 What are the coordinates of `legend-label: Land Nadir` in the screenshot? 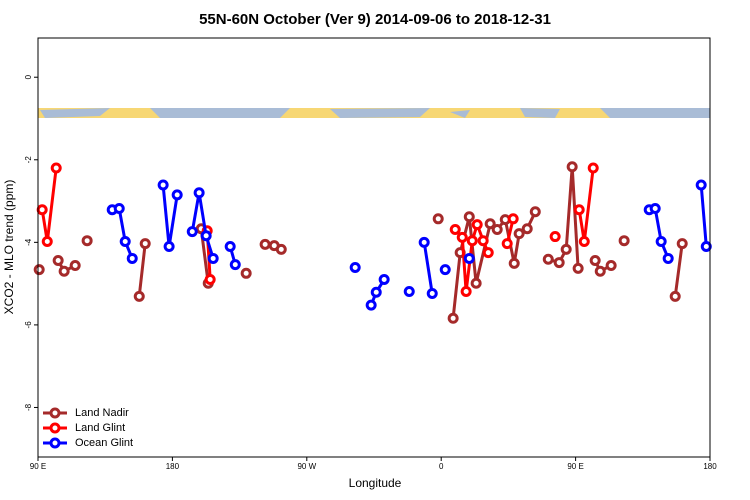 It's located at (102, 413).